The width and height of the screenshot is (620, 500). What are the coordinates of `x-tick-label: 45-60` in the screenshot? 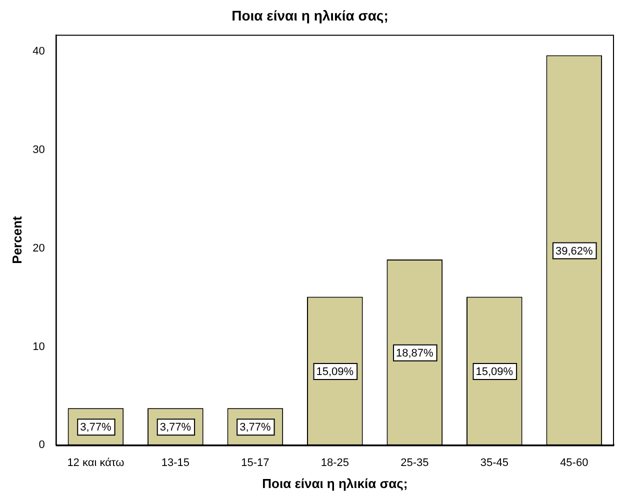 It's located at (574, 462).